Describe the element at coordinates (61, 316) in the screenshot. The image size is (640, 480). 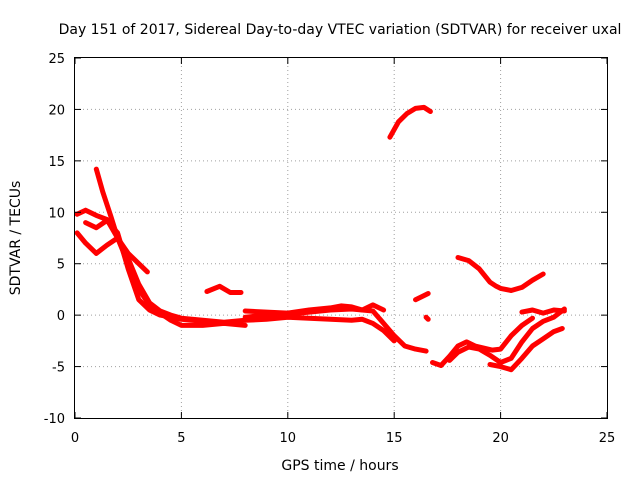
I see `y-tick-label: 0` at that location.